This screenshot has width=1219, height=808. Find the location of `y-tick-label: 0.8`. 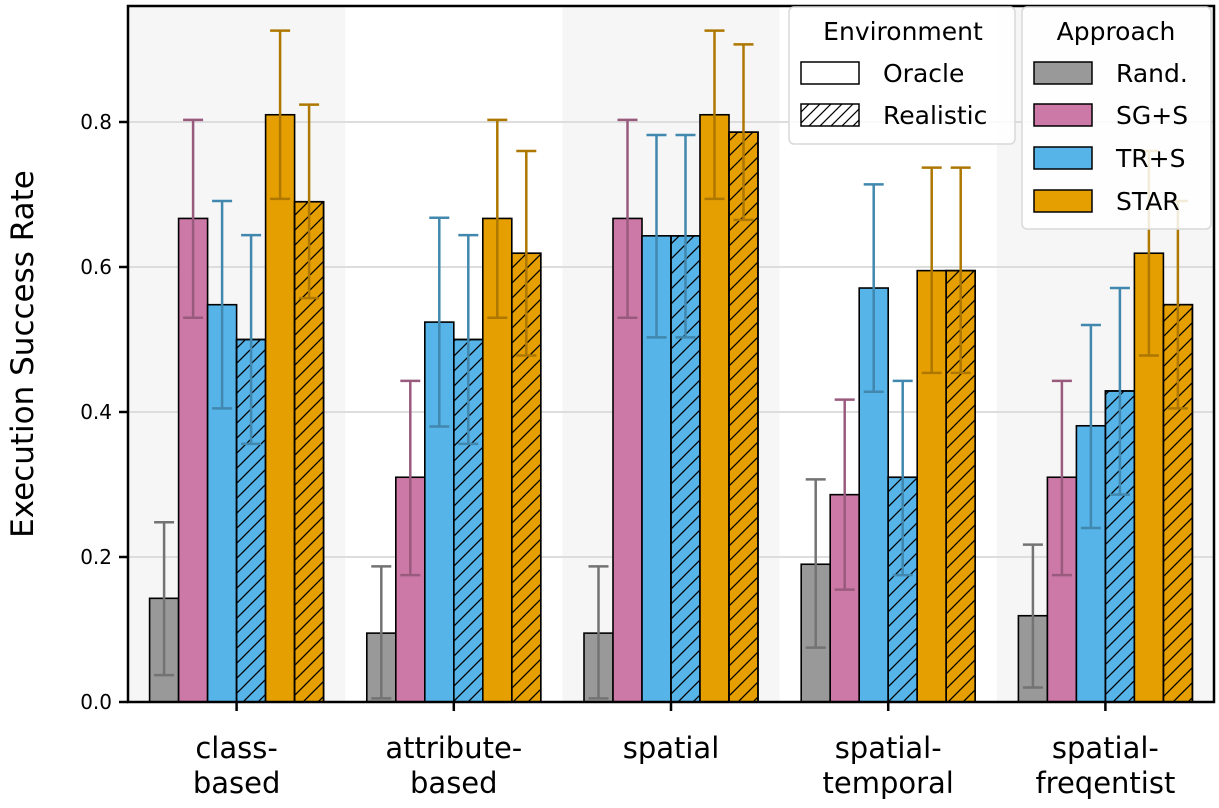

y-tick-label: 0.8 is located at coordinates (96, 122).